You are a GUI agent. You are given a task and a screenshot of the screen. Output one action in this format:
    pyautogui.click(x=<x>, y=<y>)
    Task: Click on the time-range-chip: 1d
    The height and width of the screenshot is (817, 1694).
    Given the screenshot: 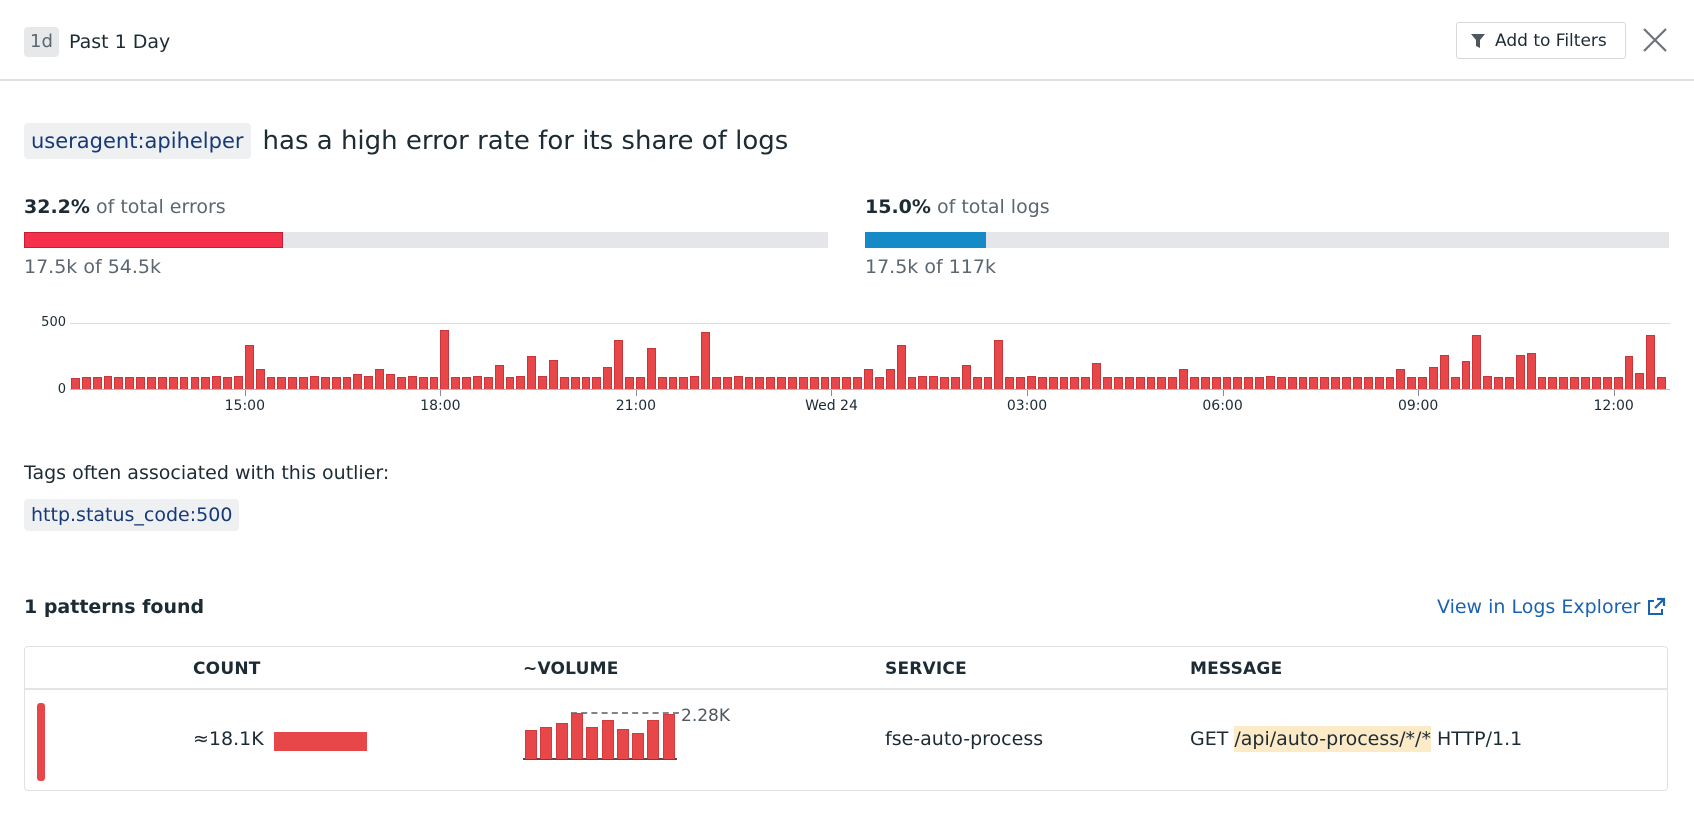 What is the action you would take?
    pyautogui.click(x=41, y=42)
    